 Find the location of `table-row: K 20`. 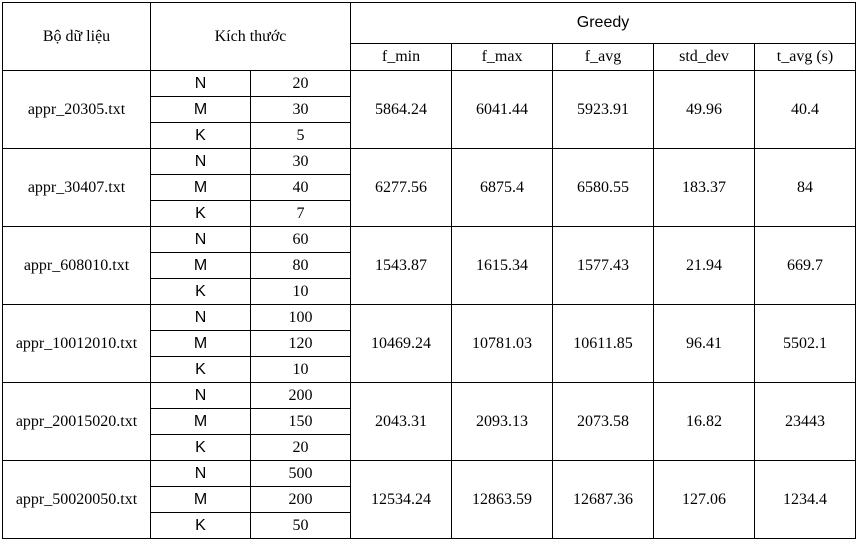

table-row: K 20 is located at coordinates (429, 447).